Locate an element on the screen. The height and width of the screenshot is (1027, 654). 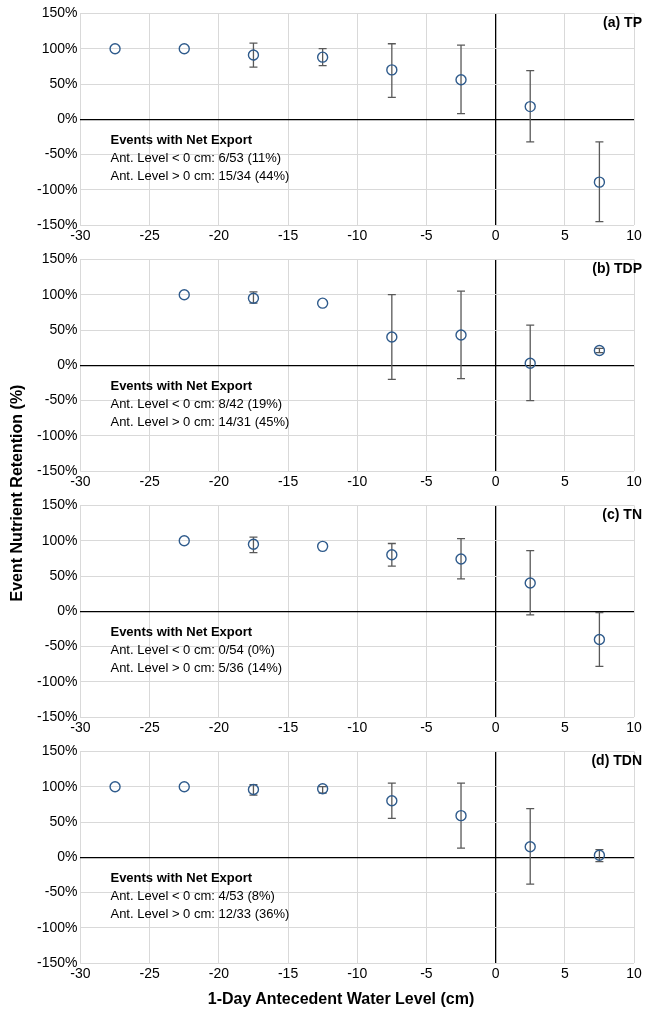
chart-title: (a) TP is located at coordinates (622, 22).